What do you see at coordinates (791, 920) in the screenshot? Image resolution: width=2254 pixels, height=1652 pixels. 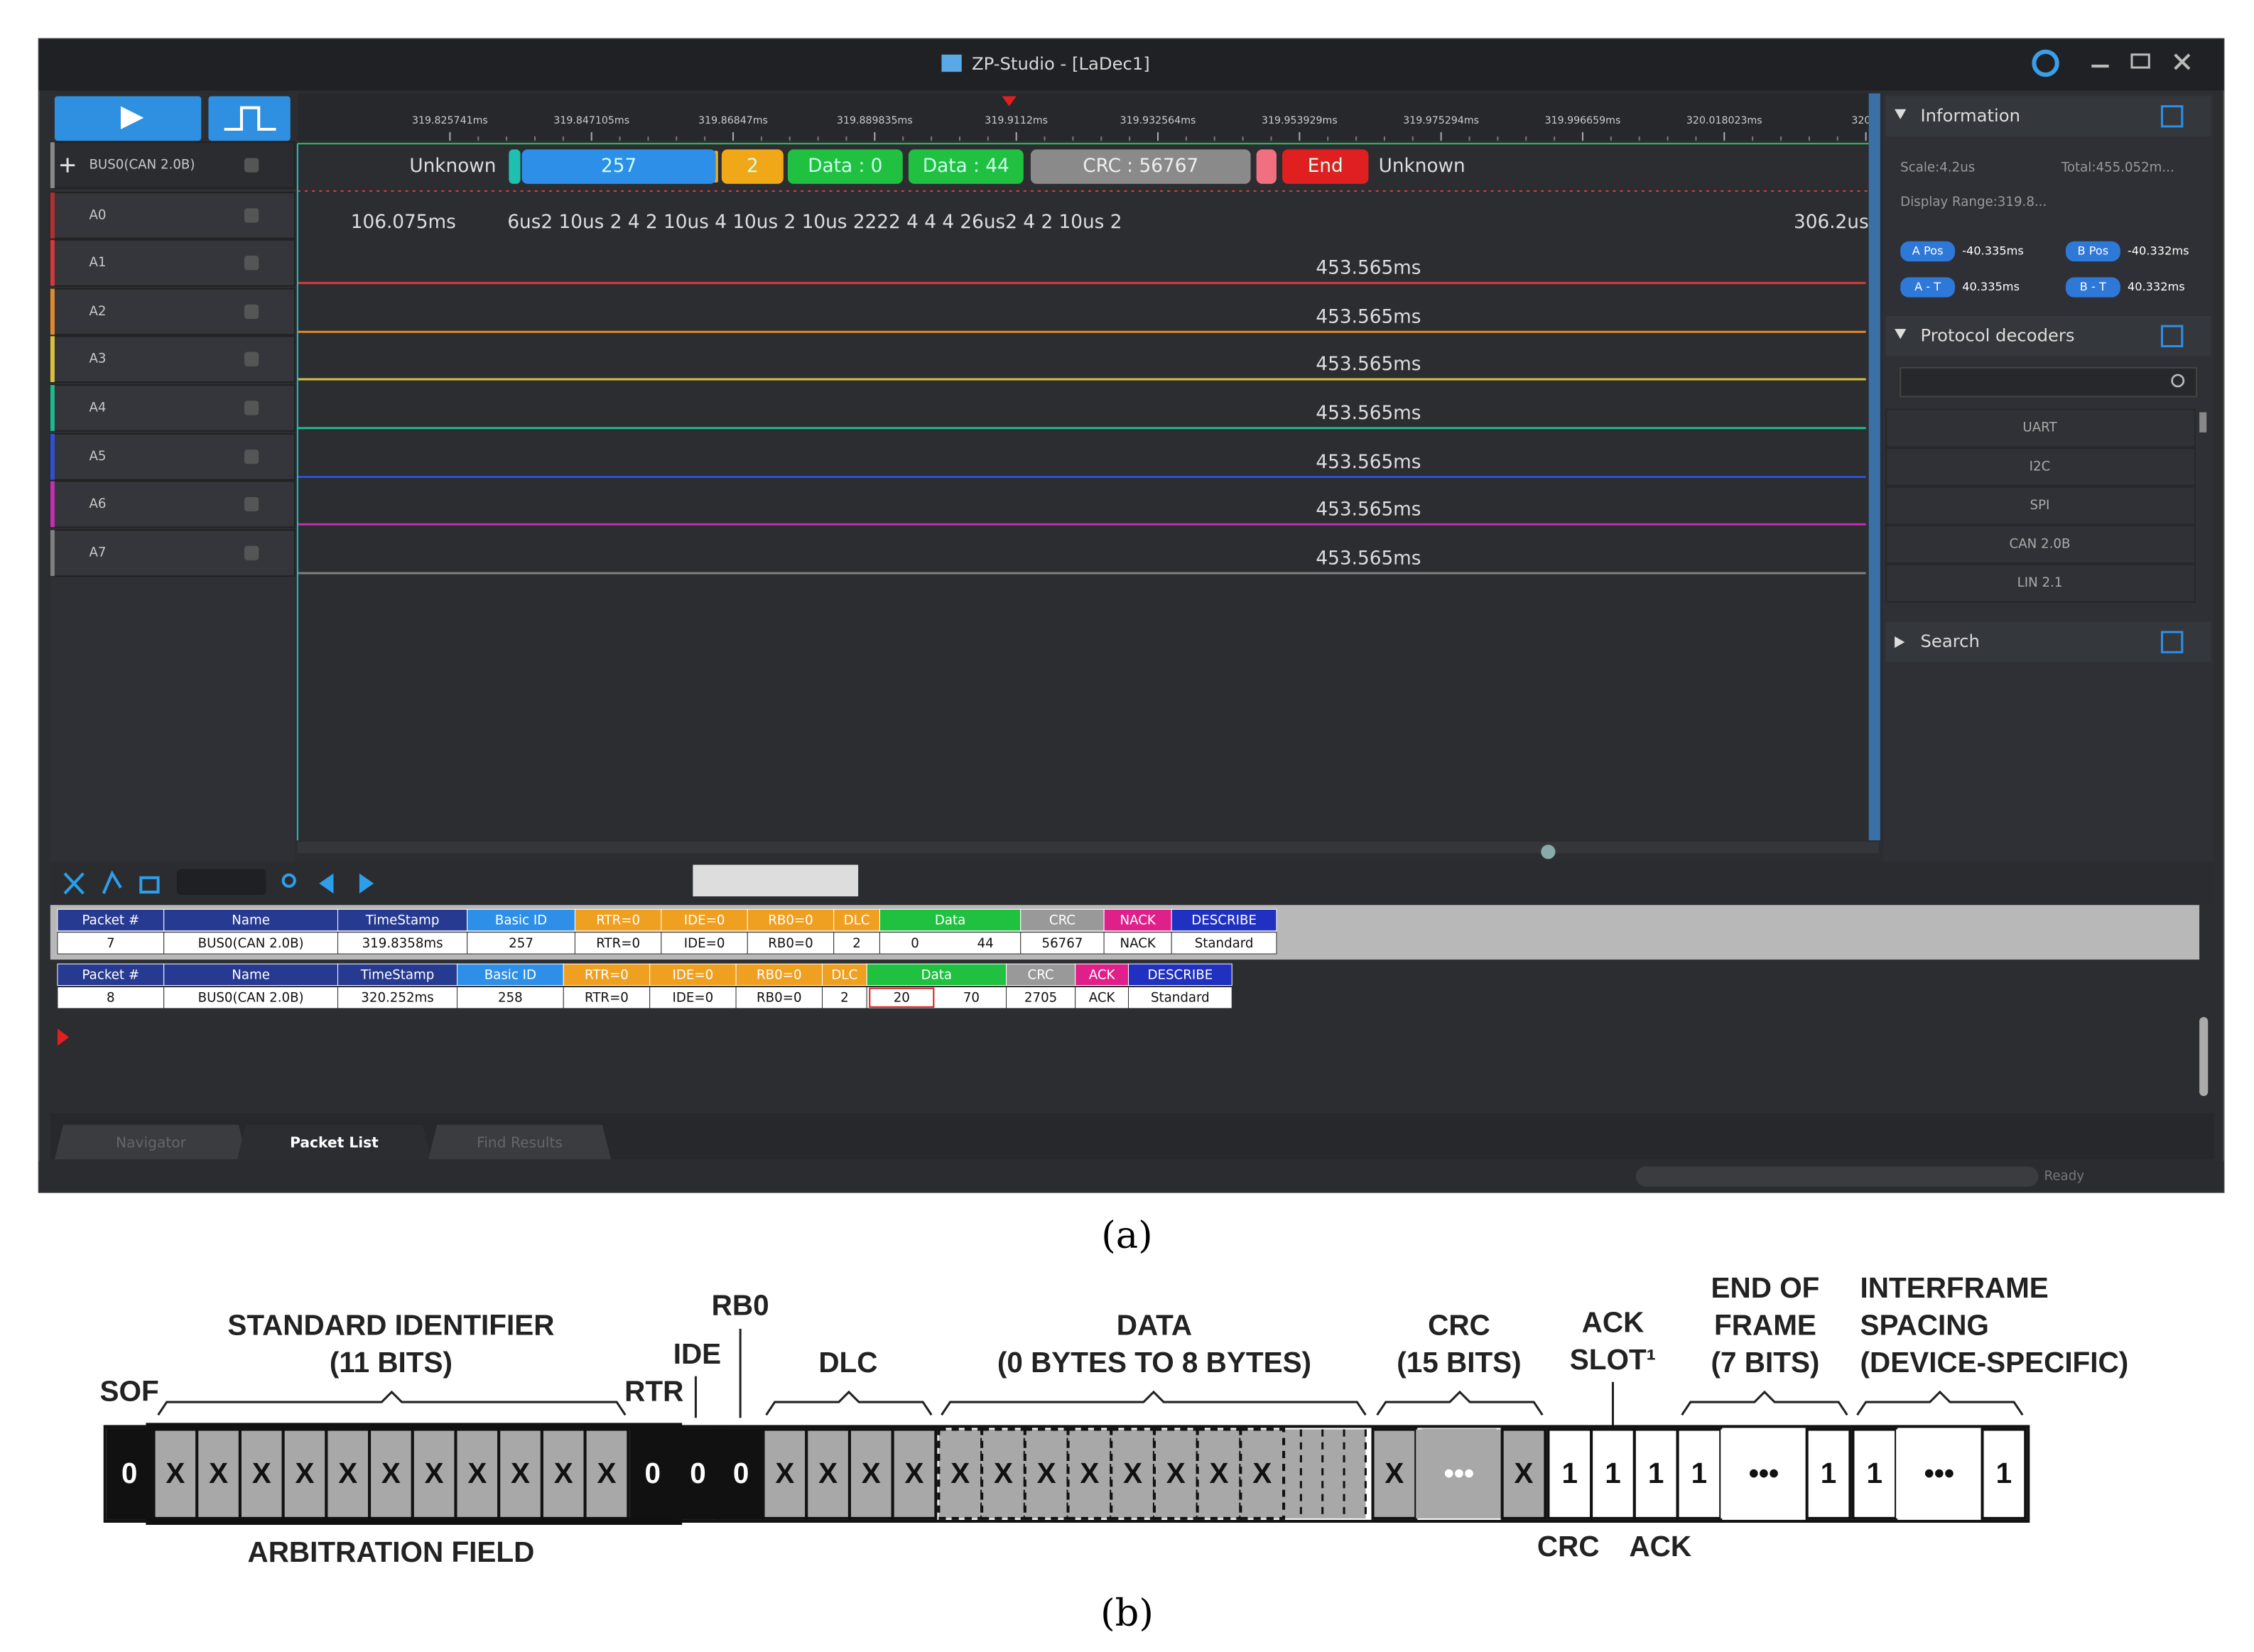 I see `packet-header: RB0=0` at bounding box center [791, 920].